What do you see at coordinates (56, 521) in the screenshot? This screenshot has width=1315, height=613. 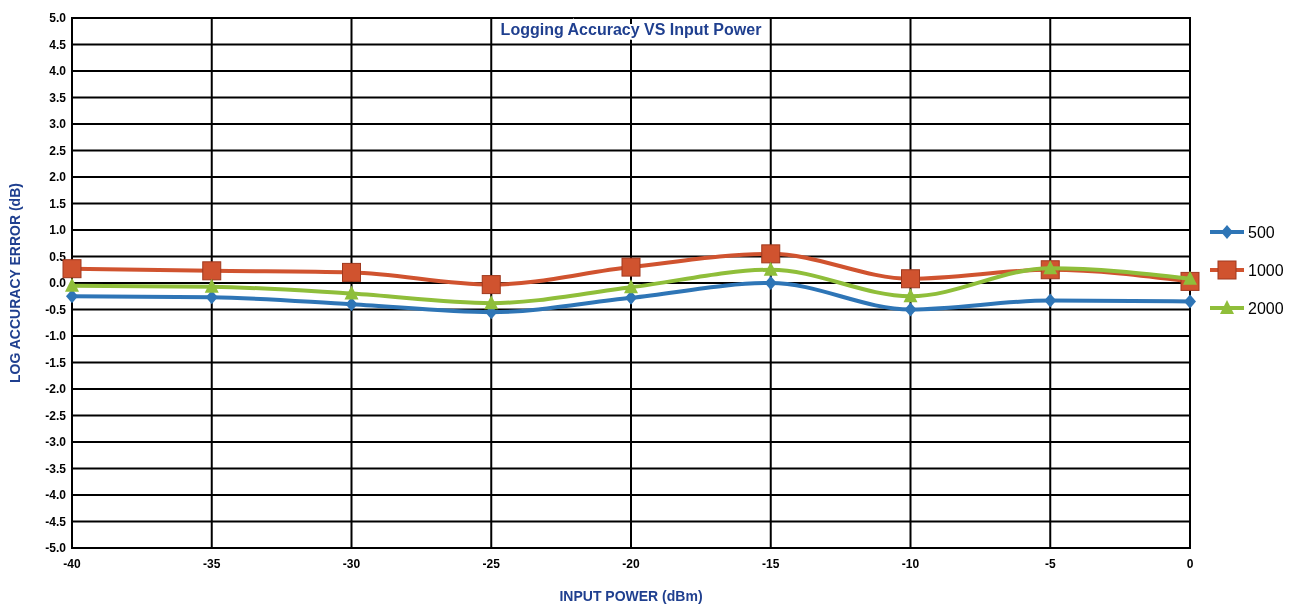 I see `y-tick-label: -4.5` at bounding box center [56, 521].